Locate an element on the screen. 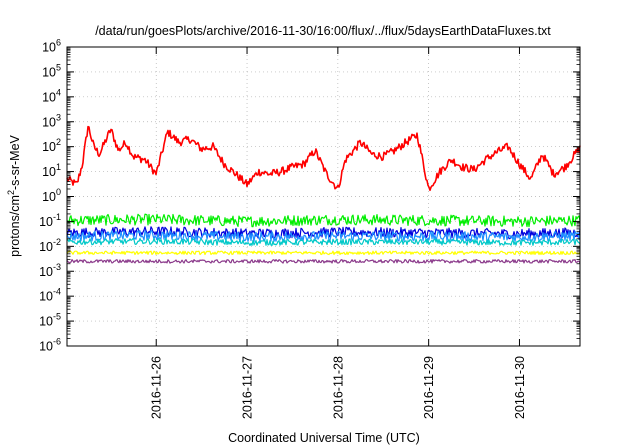 The image size is (640, 448). y-tick-label: 10⁻¹ is located at coordinates (50, 220).